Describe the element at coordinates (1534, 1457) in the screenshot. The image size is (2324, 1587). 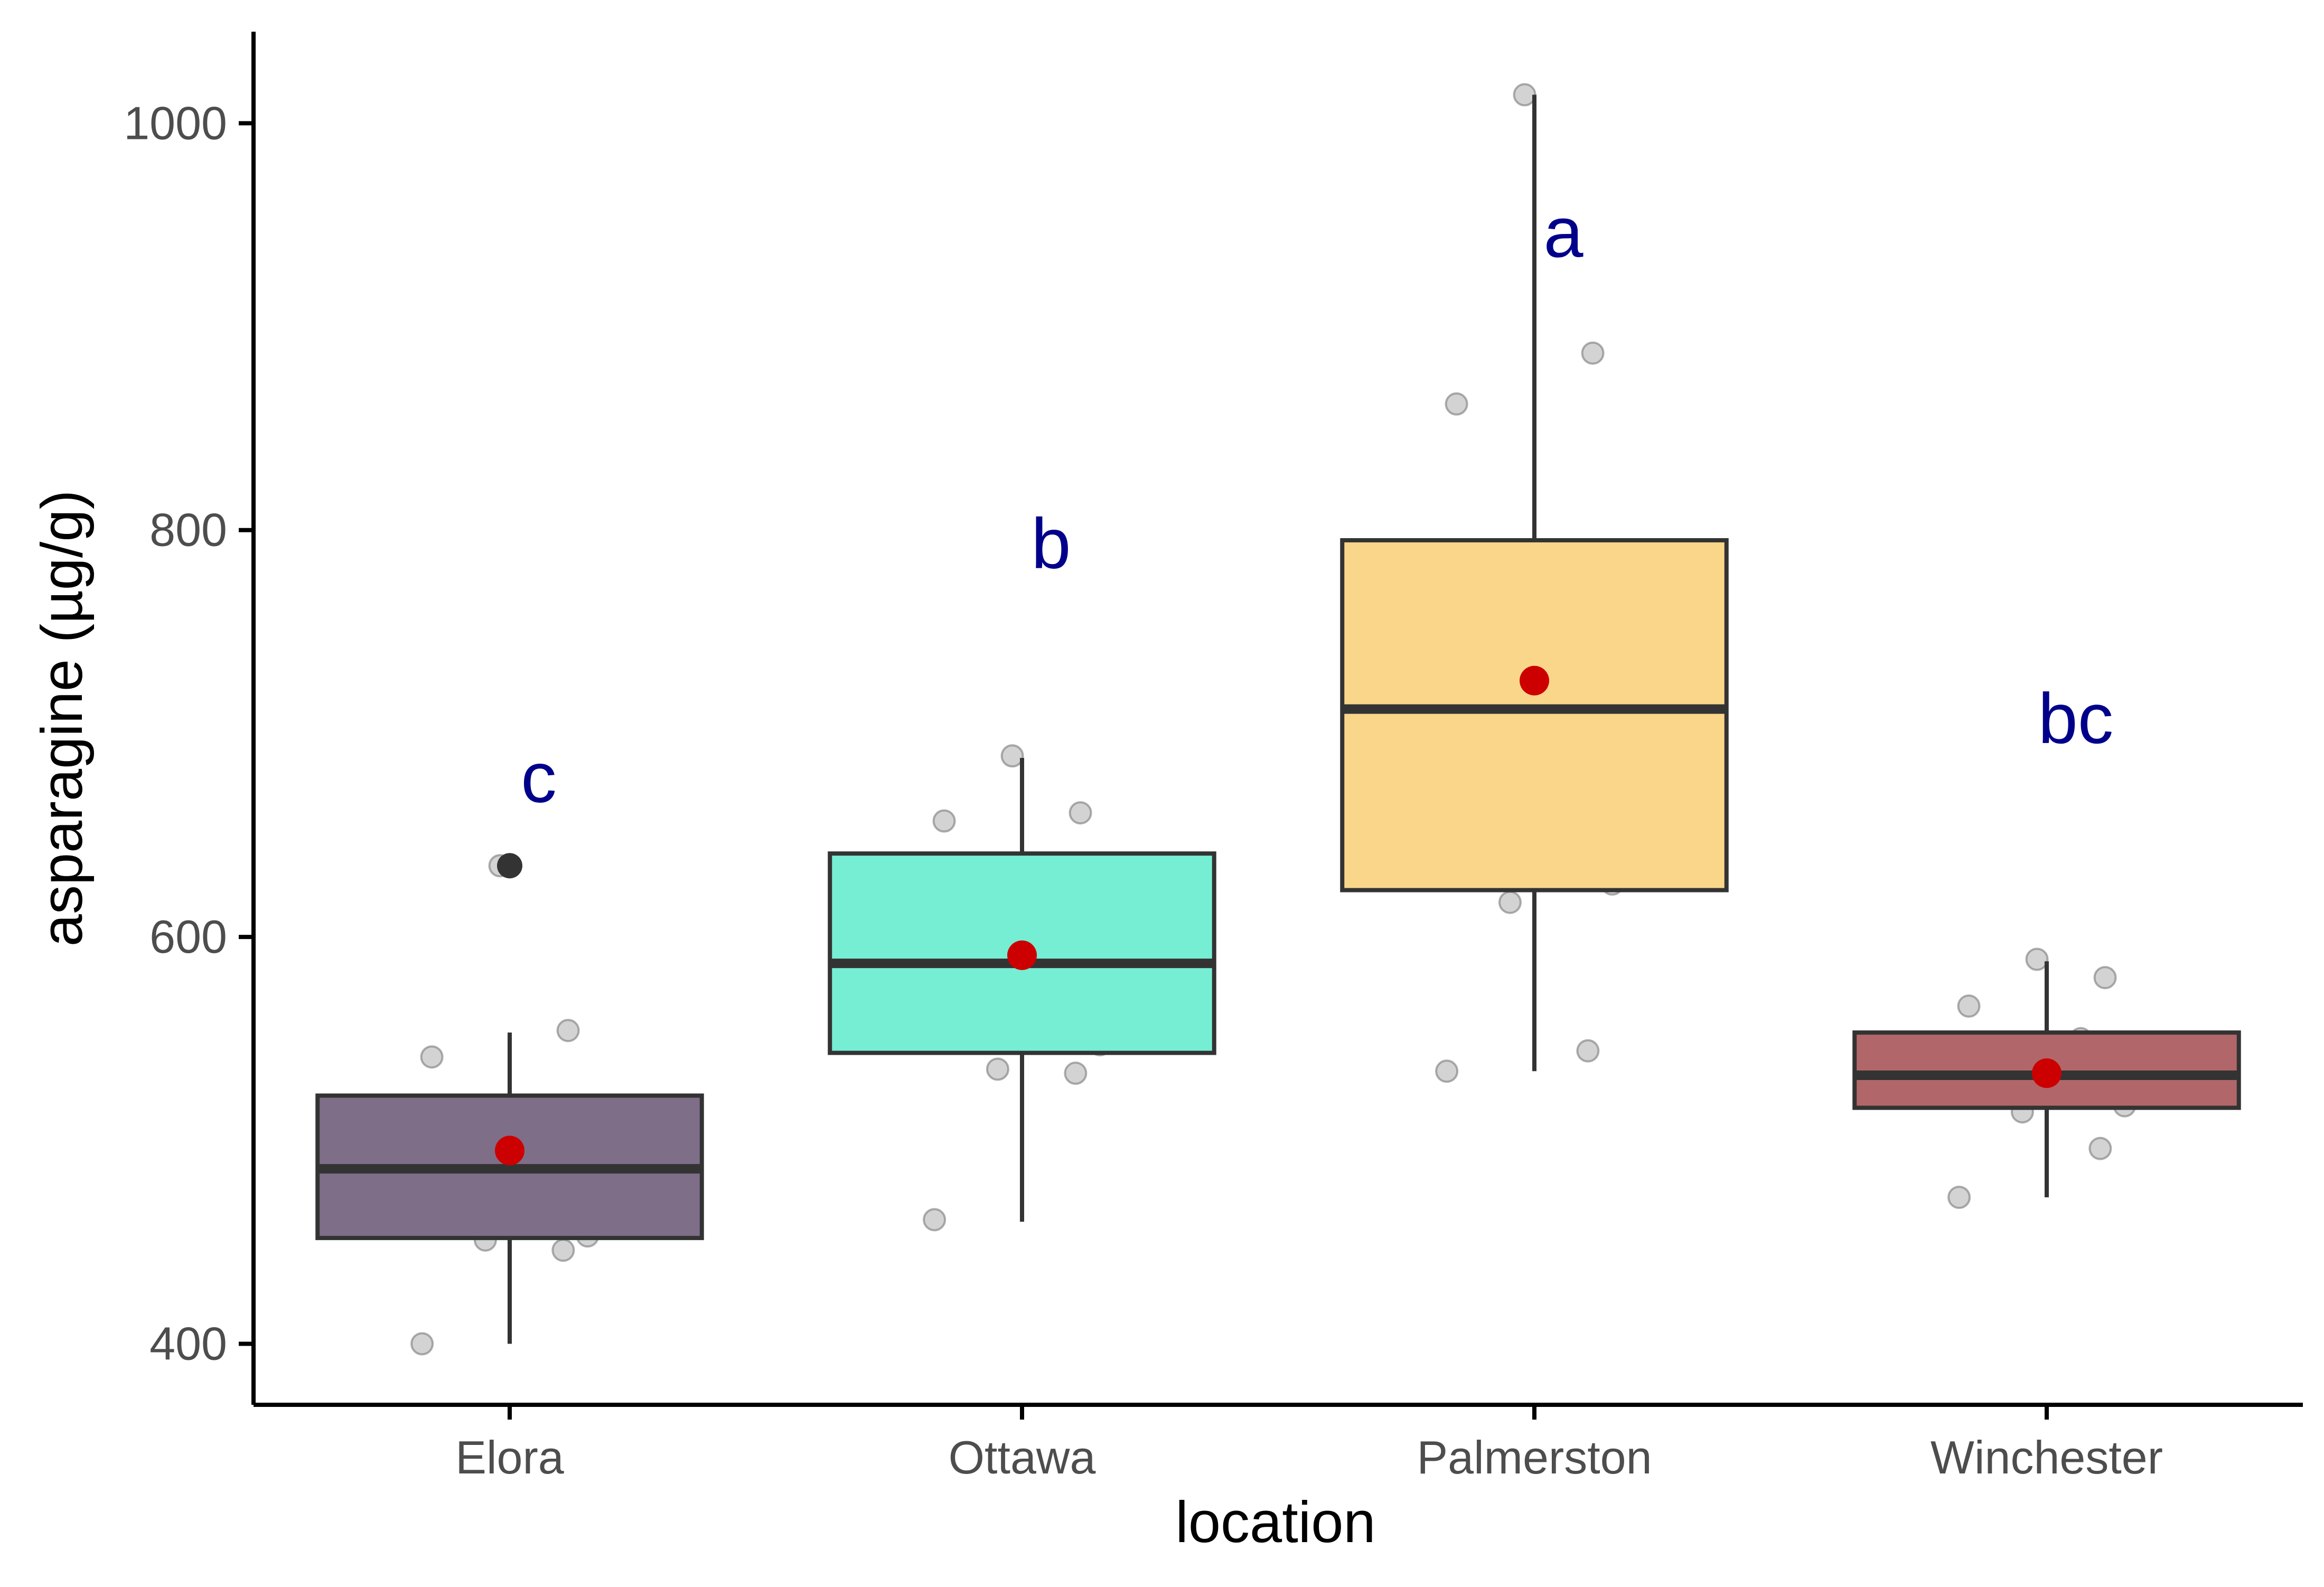
I see `x-tick-label-palmerston: Palmerston` at that location.